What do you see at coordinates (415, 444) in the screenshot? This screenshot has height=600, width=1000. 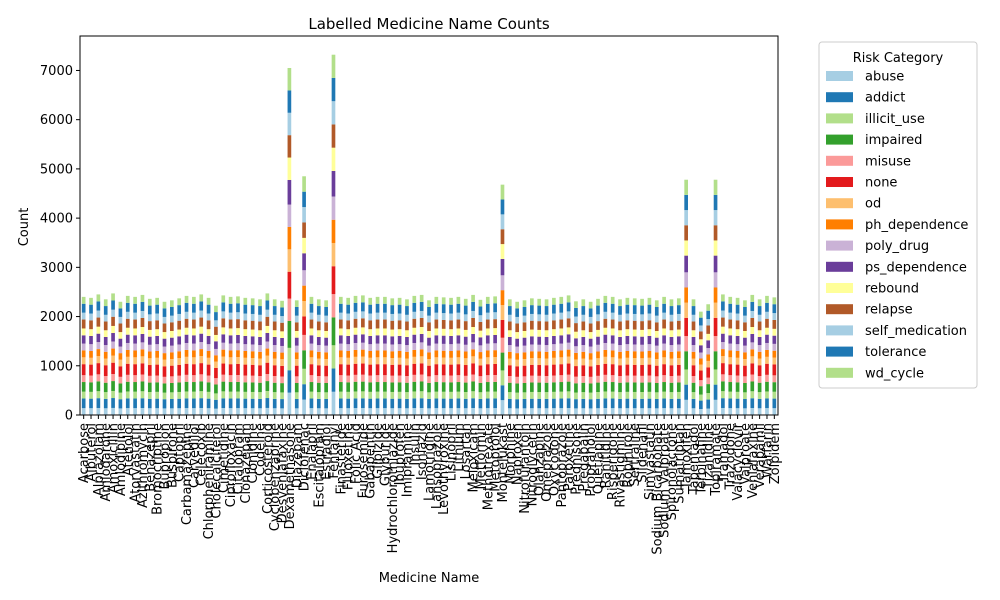 I see `x-tick-label: Insulin` at bounding box center [415, 444].